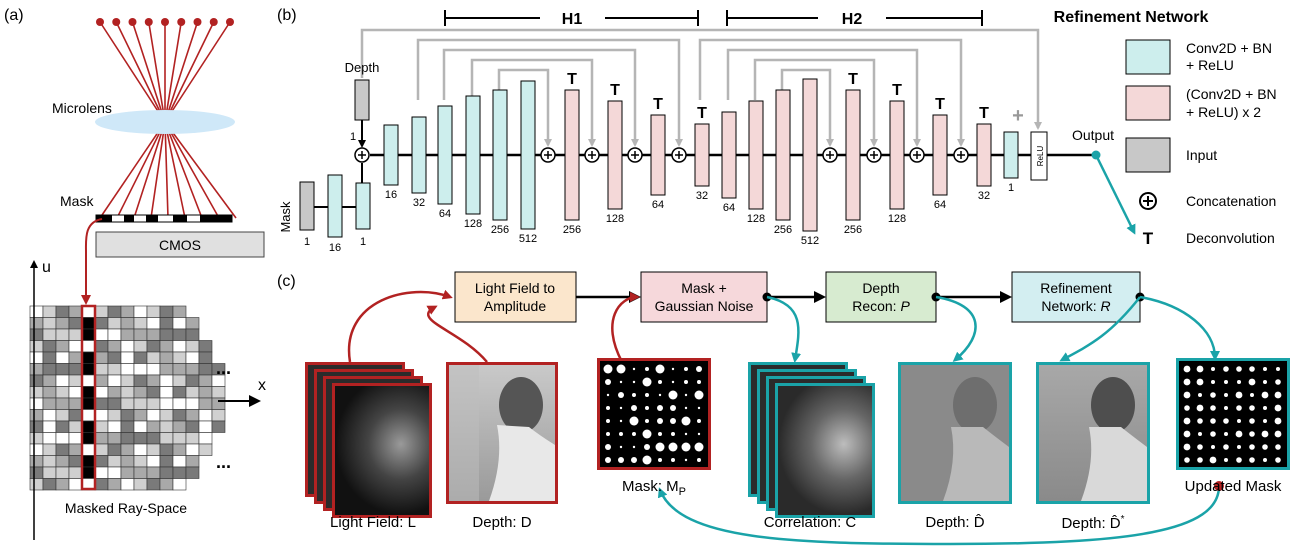 This screenshot has height=550, width=1305. What do you see at coordinates (897, 90) in the screenshot?
I see `deconv-marker: T` at bounding box center [897, 90].